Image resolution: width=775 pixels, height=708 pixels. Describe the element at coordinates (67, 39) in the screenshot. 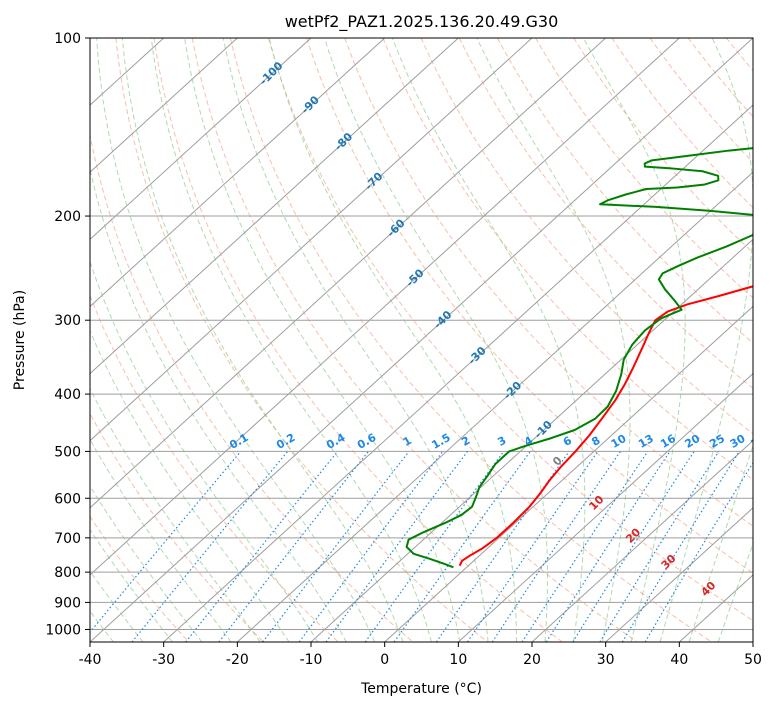

I see `y-tick-label: 100` at that location.